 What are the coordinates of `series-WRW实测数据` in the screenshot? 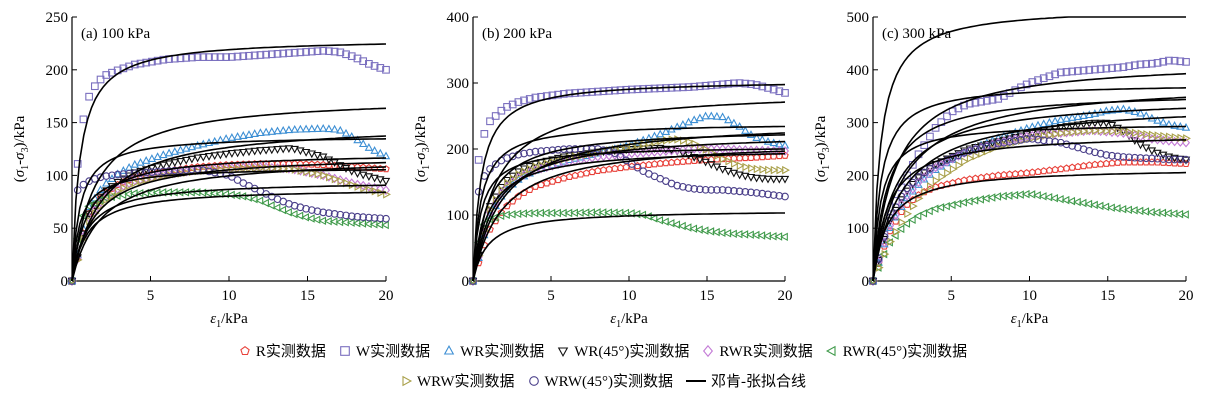 It's located at (1030, 206).